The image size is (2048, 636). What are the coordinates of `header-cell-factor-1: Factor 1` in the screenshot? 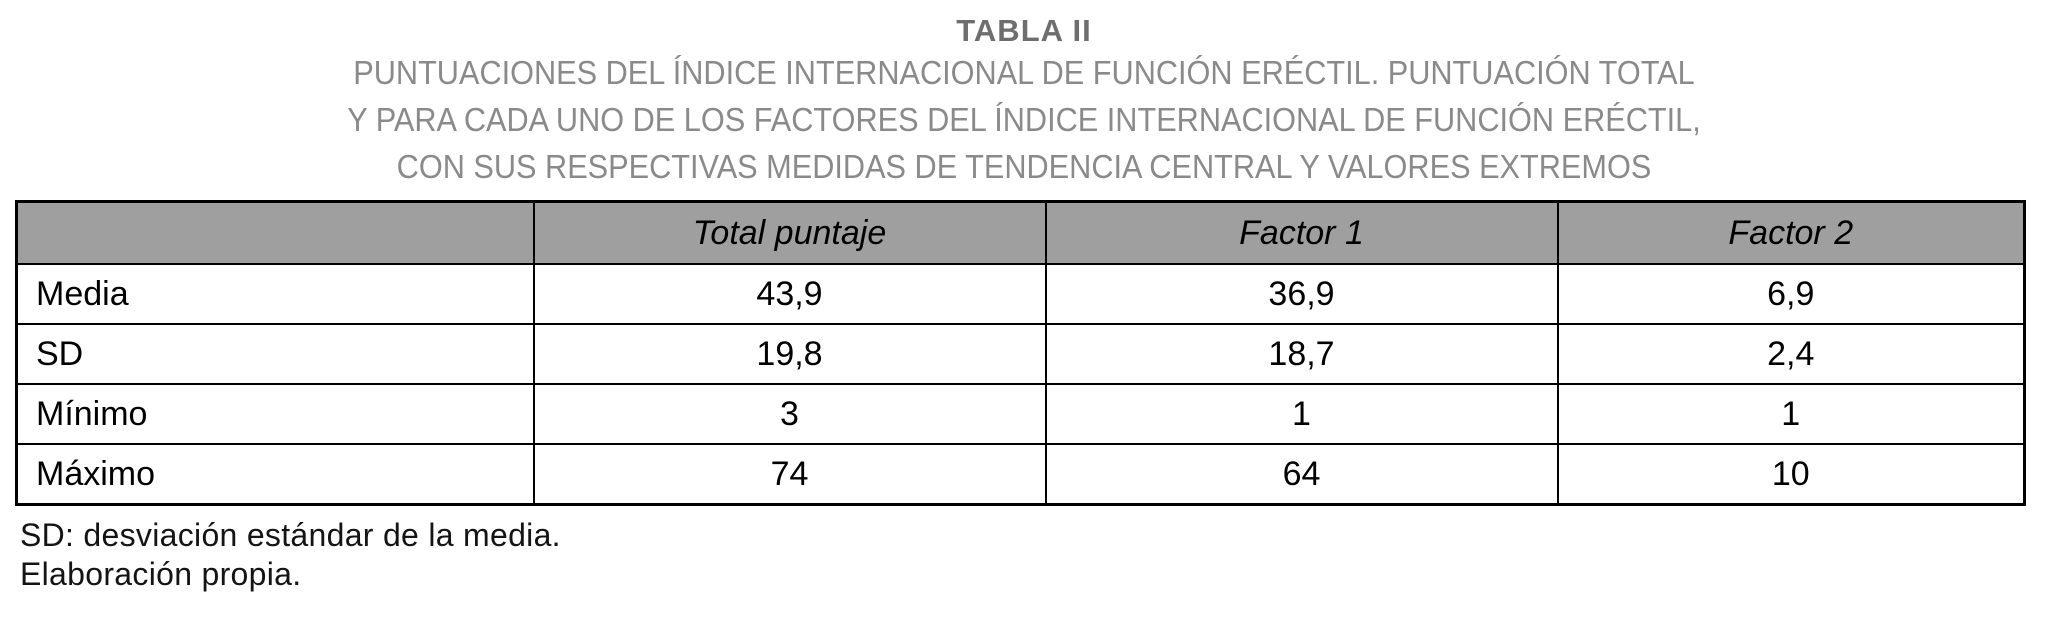 It's located at (1301, 232).